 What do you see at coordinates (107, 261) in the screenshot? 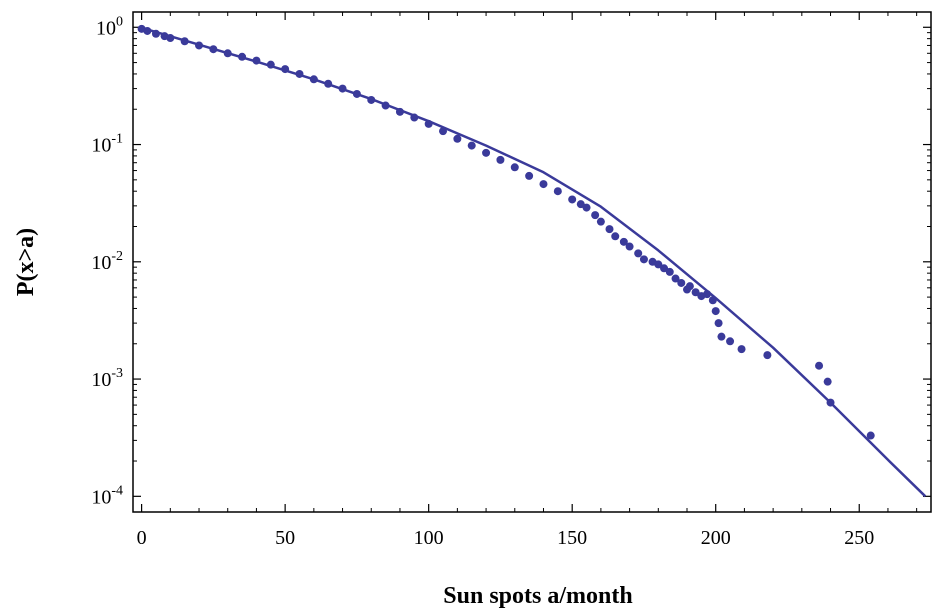
I see `y-tick-label: 10⁻²` at bounding box center [107, 261].